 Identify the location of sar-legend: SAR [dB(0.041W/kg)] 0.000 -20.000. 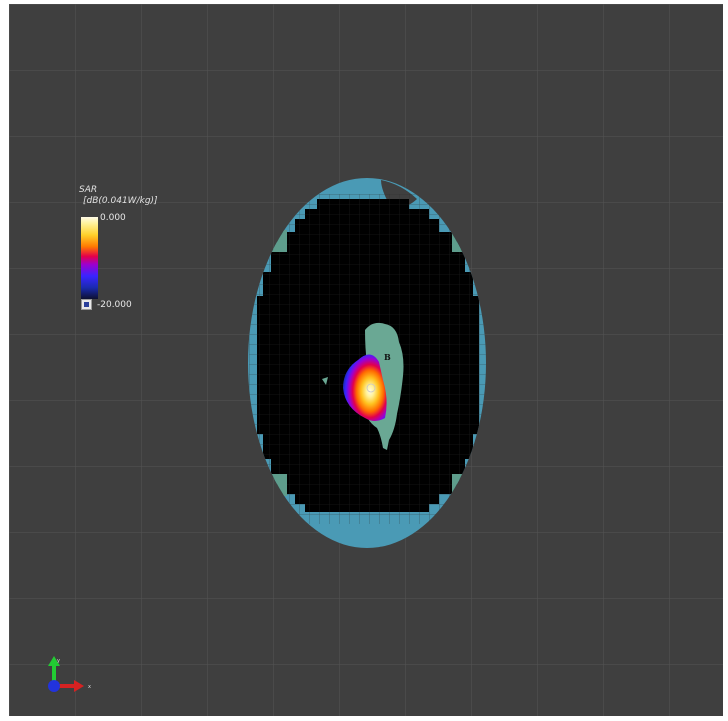
(134, 255).